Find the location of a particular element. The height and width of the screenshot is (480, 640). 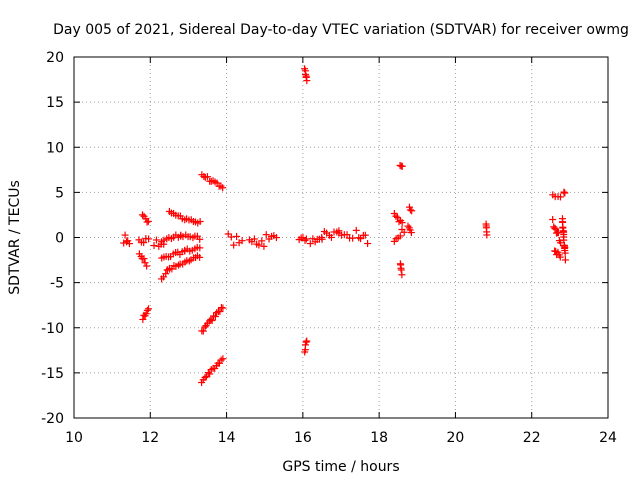

y-axis-label: SDTVAR / TECUs is located at coordinates (15, 237).